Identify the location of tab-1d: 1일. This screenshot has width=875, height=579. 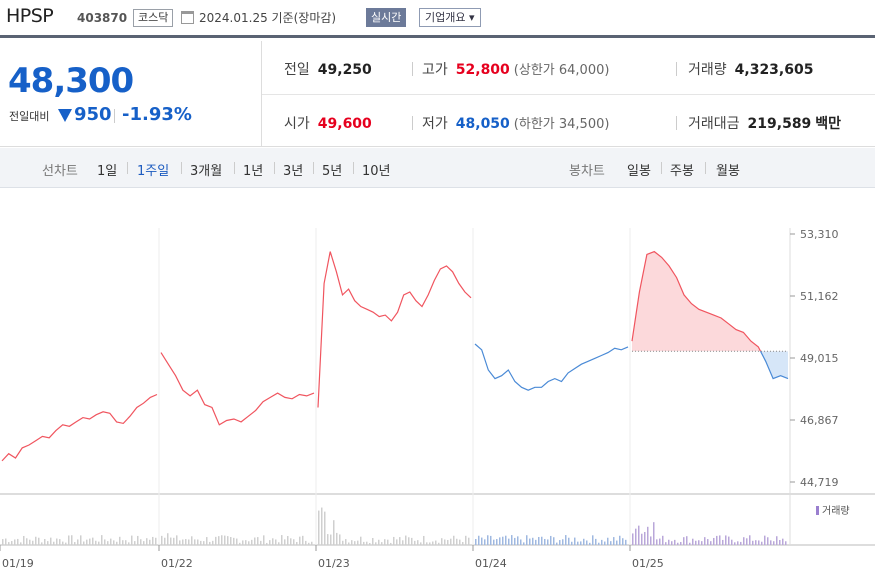
(107, 171).